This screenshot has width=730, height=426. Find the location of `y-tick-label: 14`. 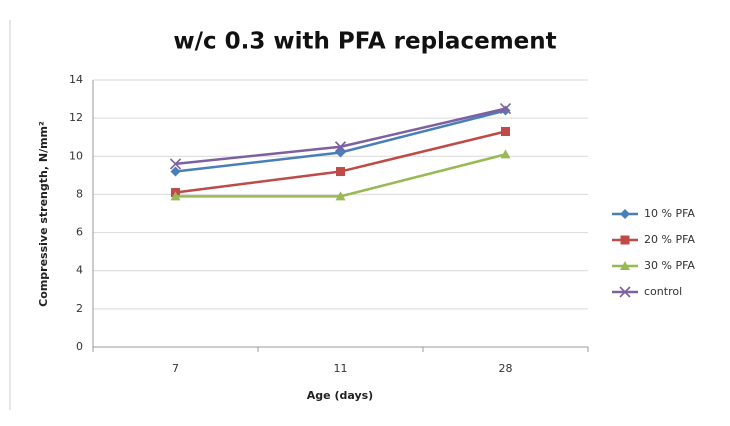

y-tick-label: 14 is located at coordinates (76, 79).